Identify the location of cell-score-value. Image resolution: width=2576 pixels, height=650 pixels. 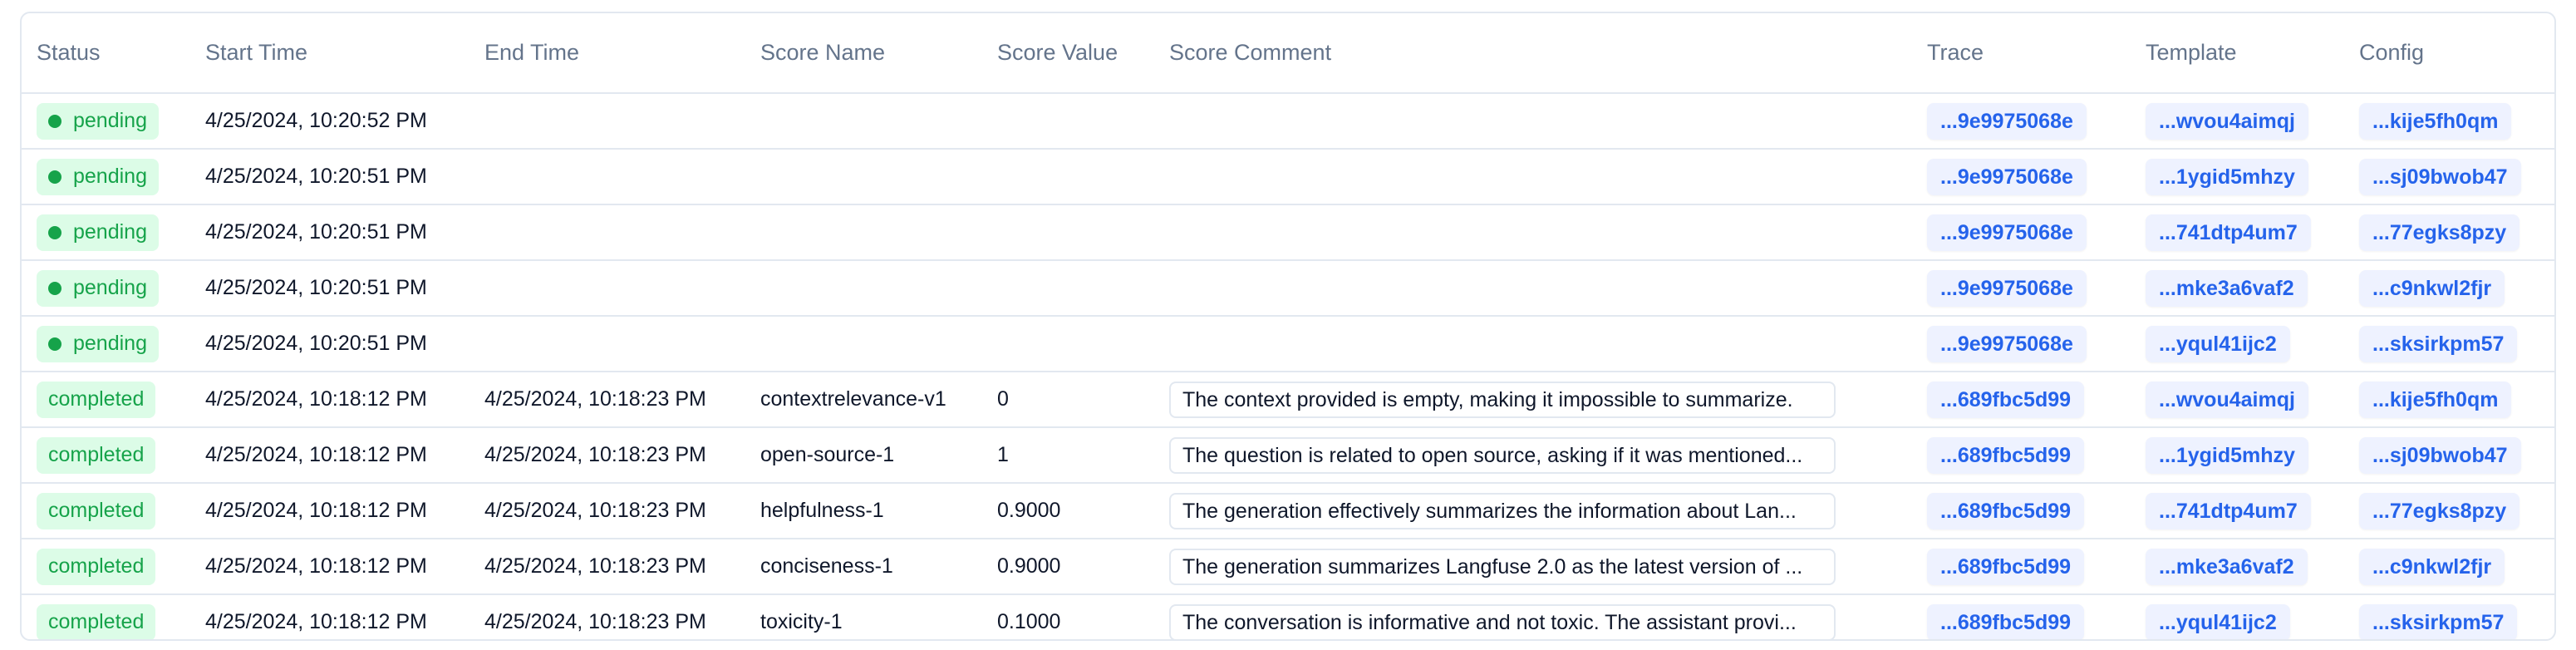
(1068, 232).